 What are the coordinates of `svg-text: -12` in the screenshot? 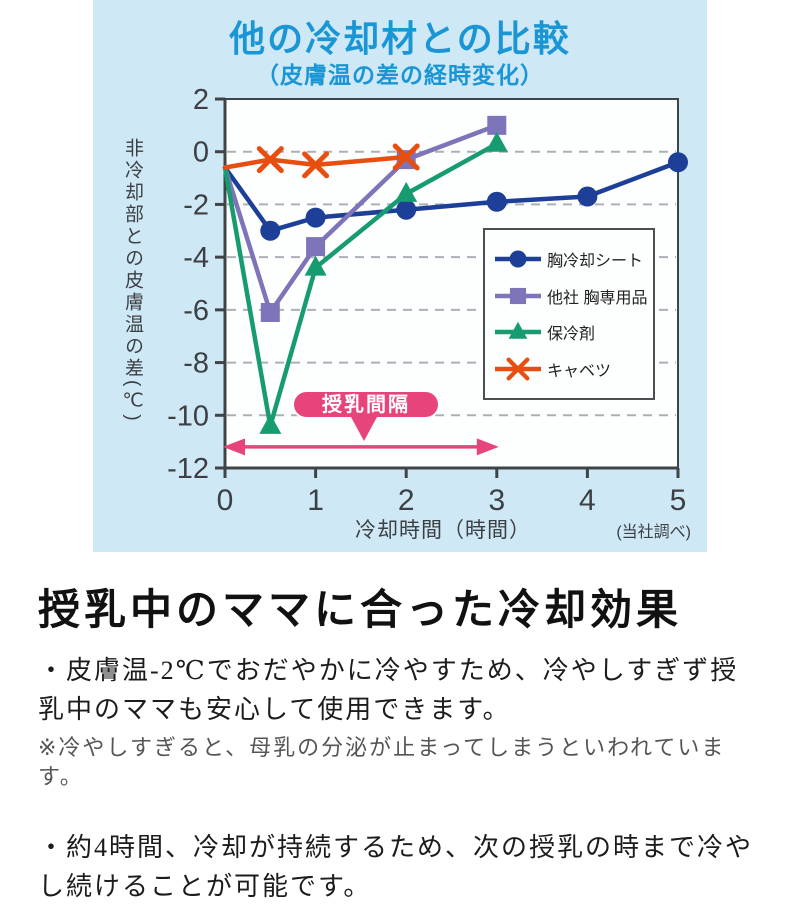 It's located at (188, 469).